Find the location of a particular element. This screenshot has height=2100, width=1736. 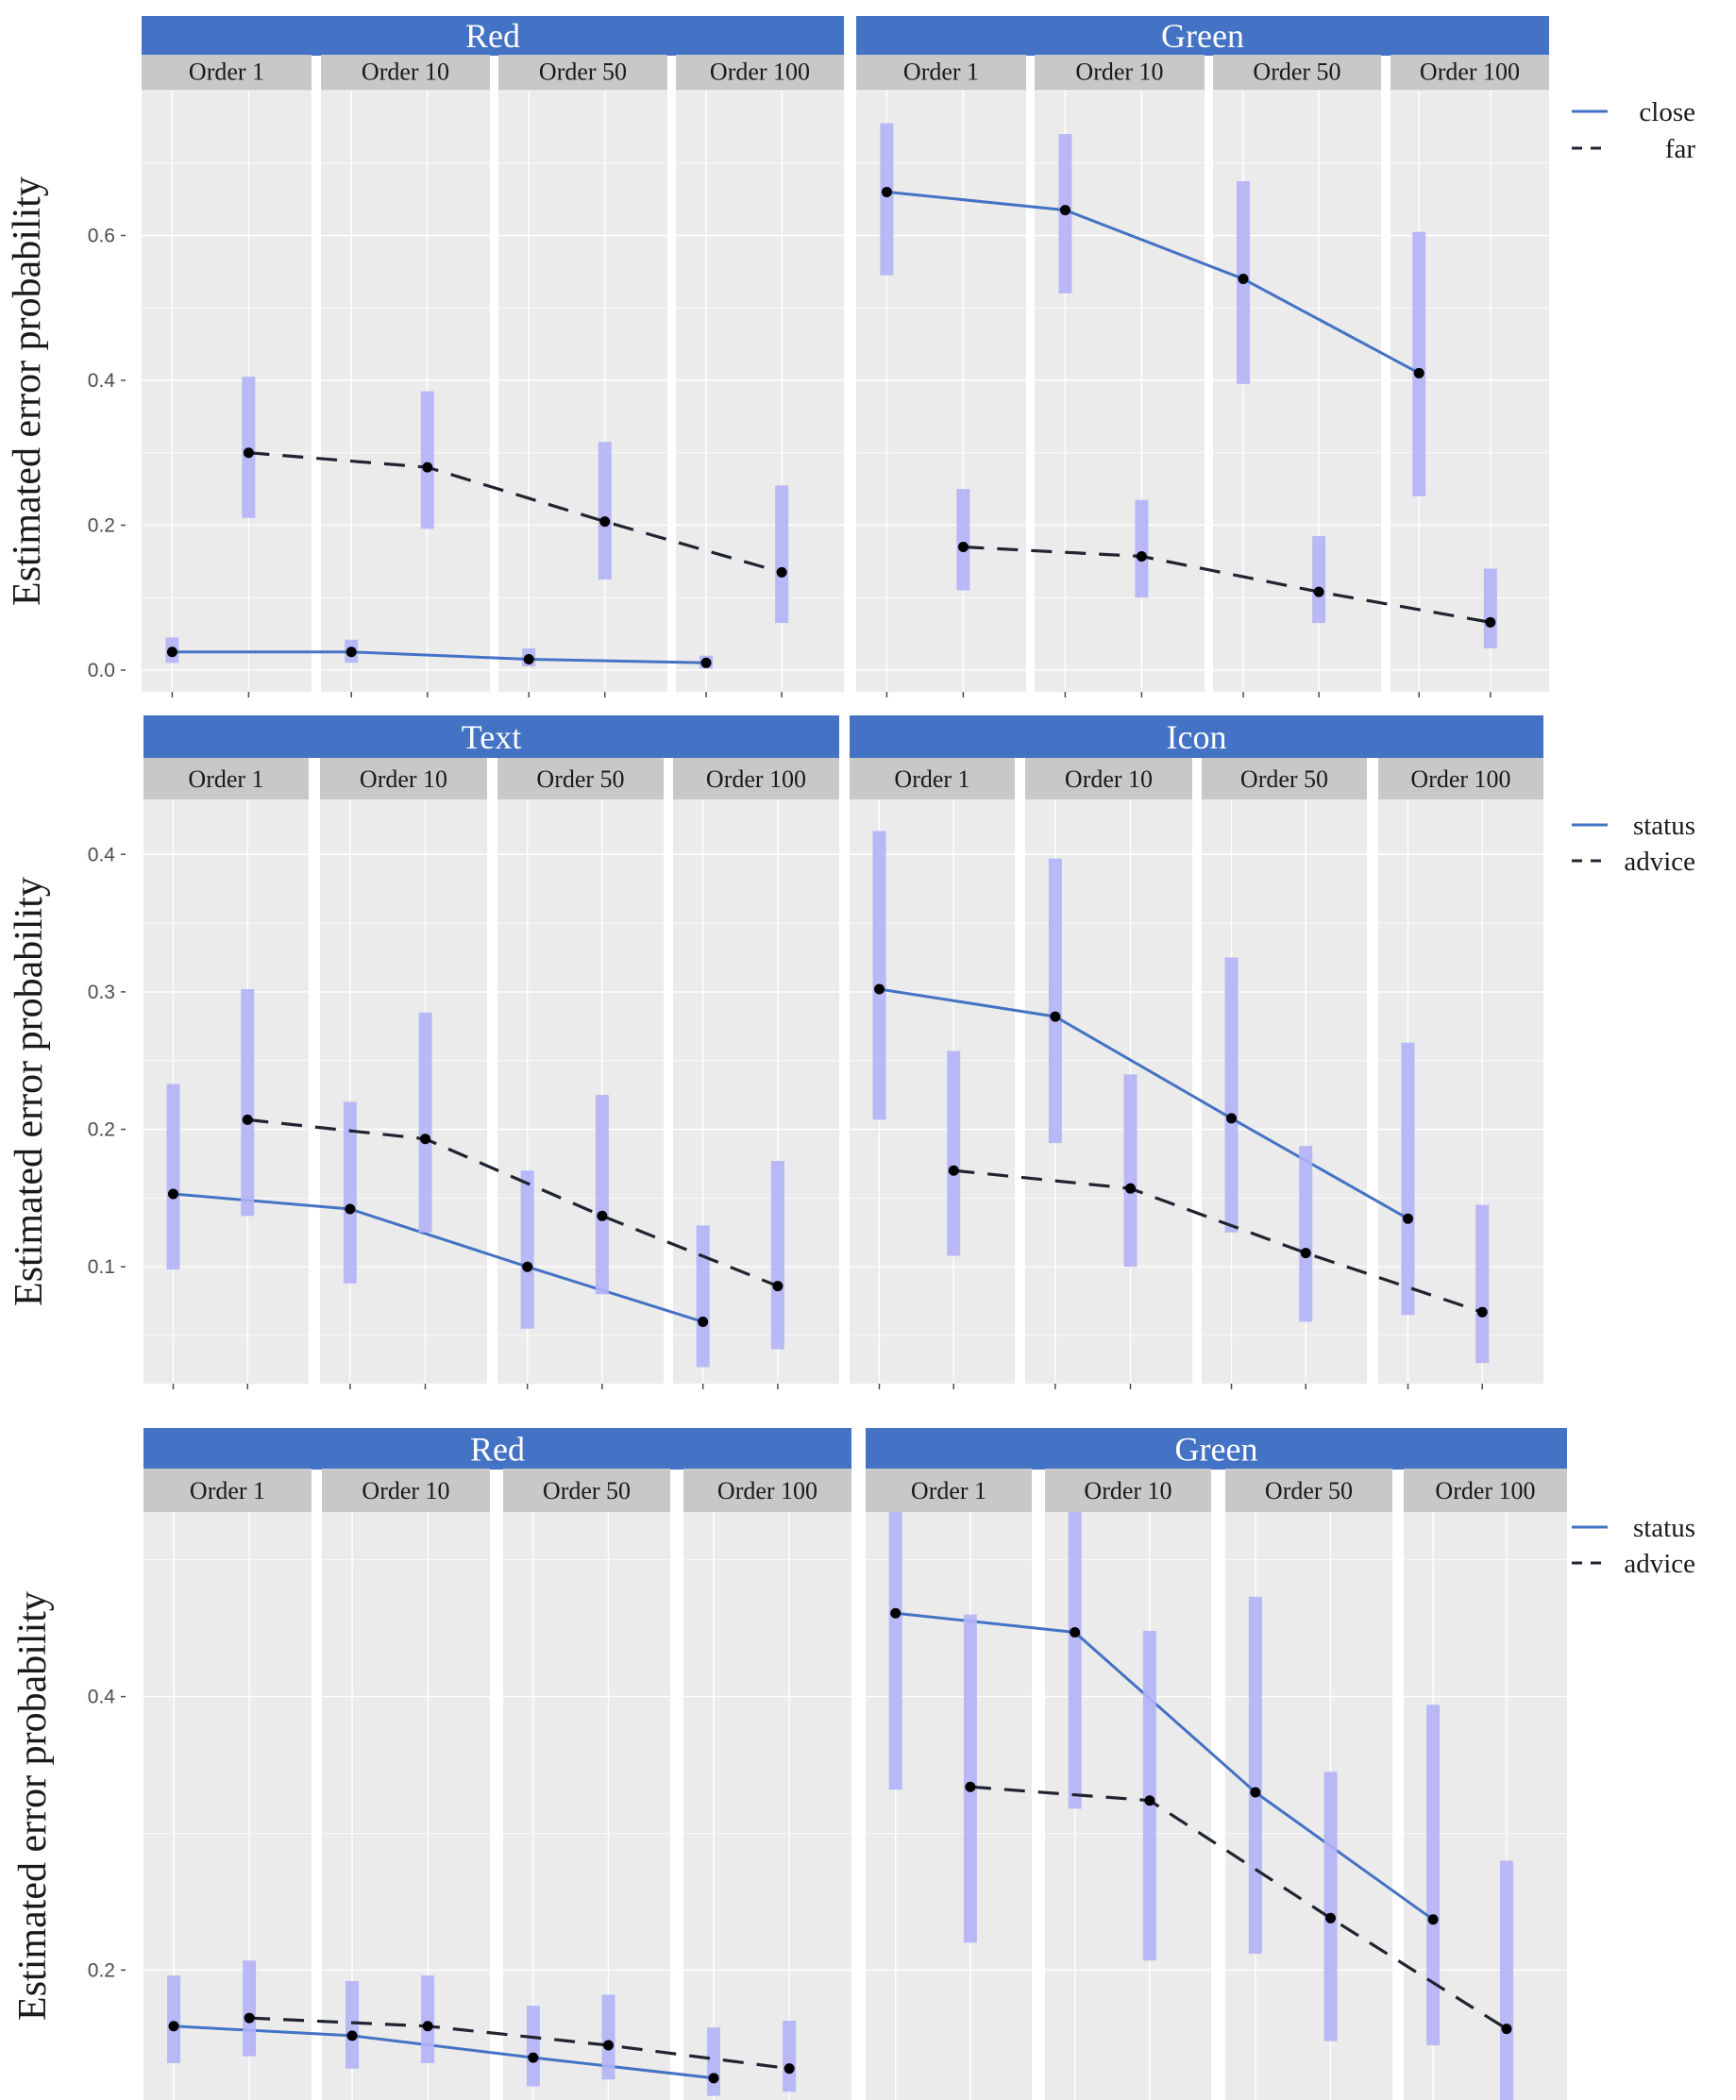

facet-green-1: Green Order 1 Order 10 Order 50 Order 100 is located at coordinates (1203, 356).